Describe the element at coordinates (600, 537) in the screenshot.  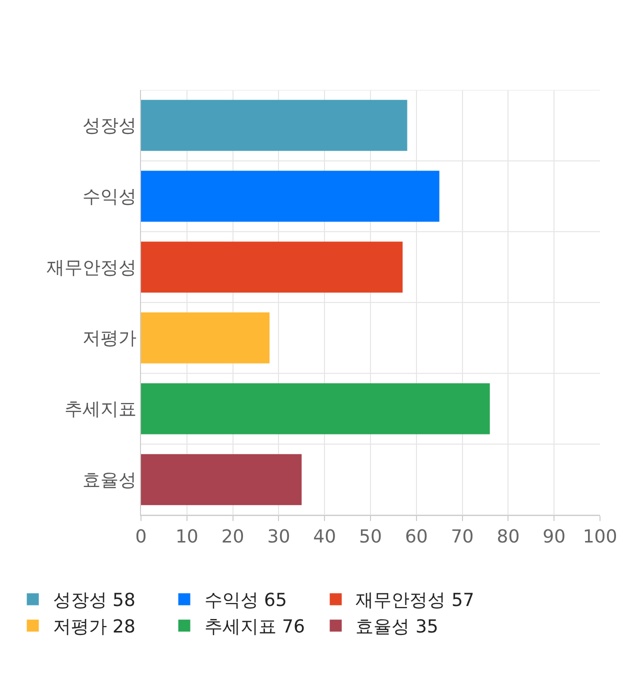
I see `x-tick-label: 100` at that location.